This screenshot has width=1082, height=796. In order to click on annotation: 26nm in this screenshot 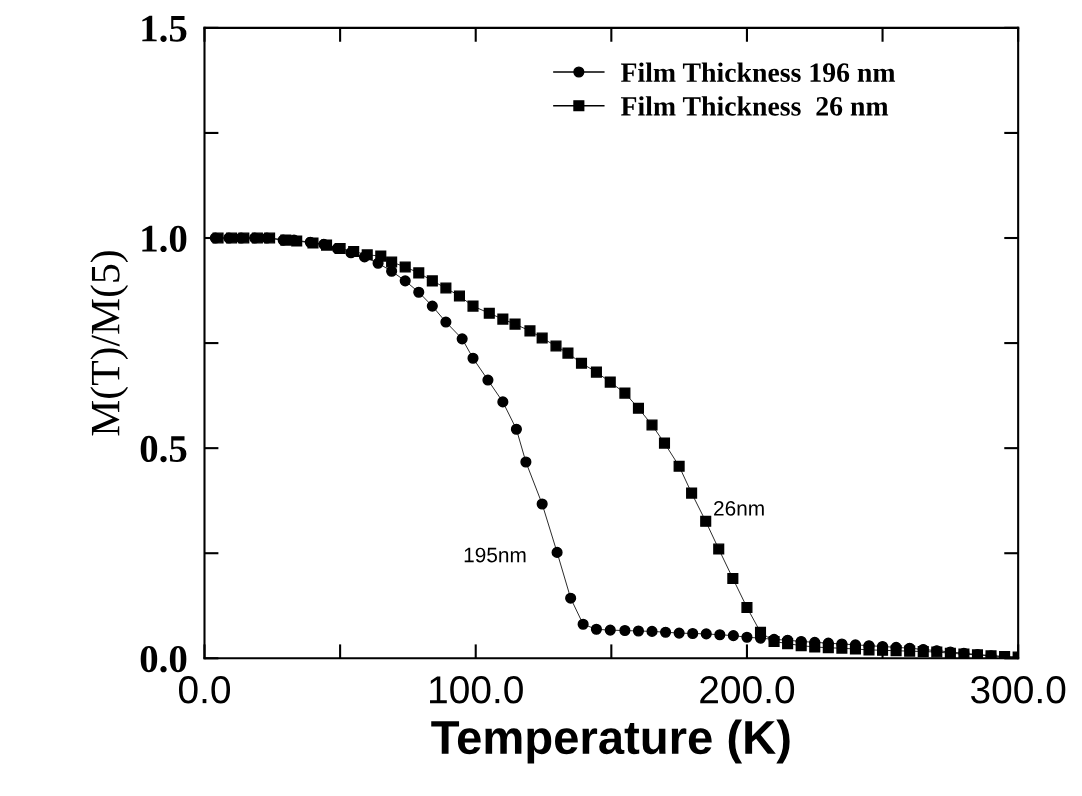, I will do `click(739, 508)`.